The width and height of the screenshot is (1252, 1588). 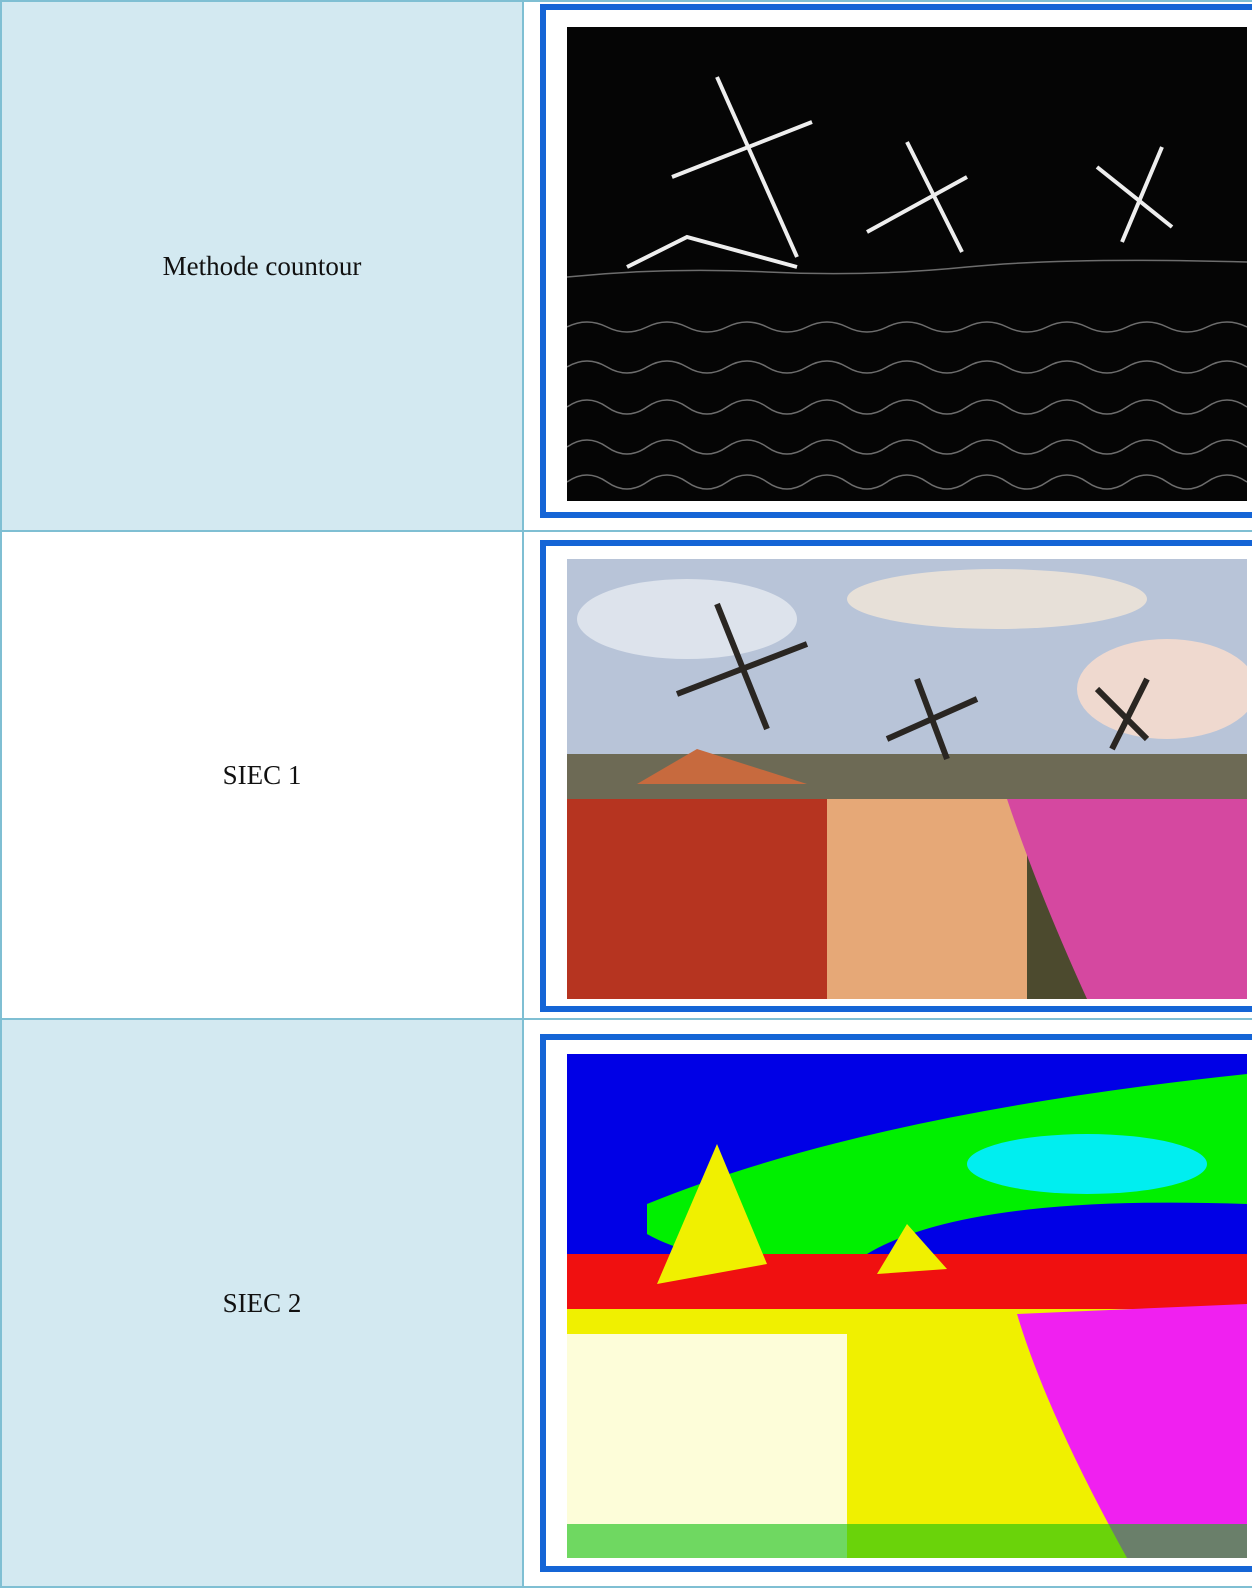 I want to click on row-label: Methode countour, so click(x=262, y=265).